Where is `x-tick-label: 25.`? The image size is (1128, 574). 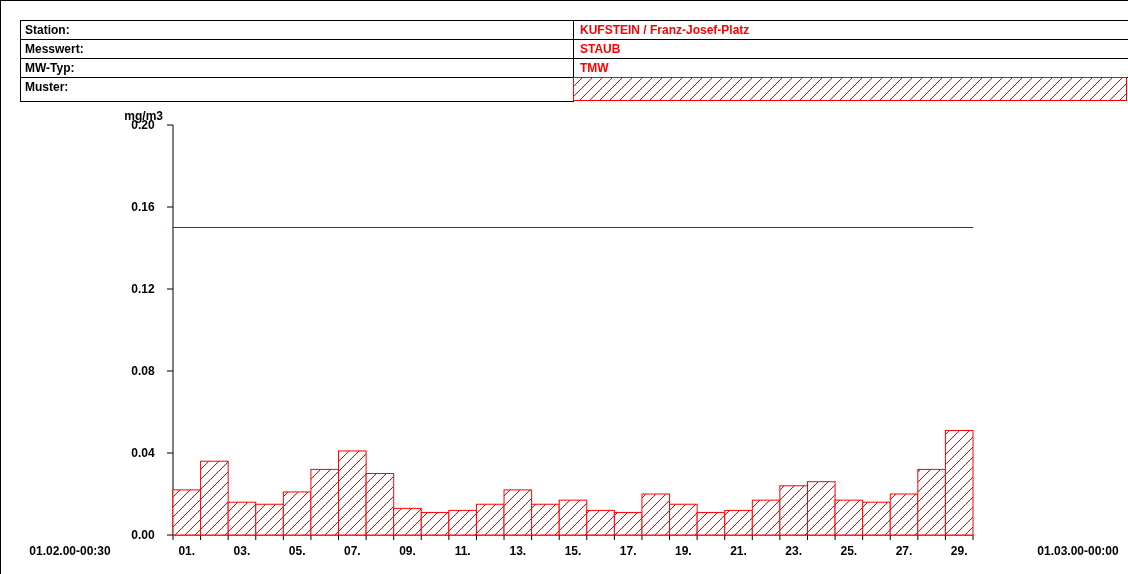 x-tick-label: 25. is located at coordinates (849, 551).